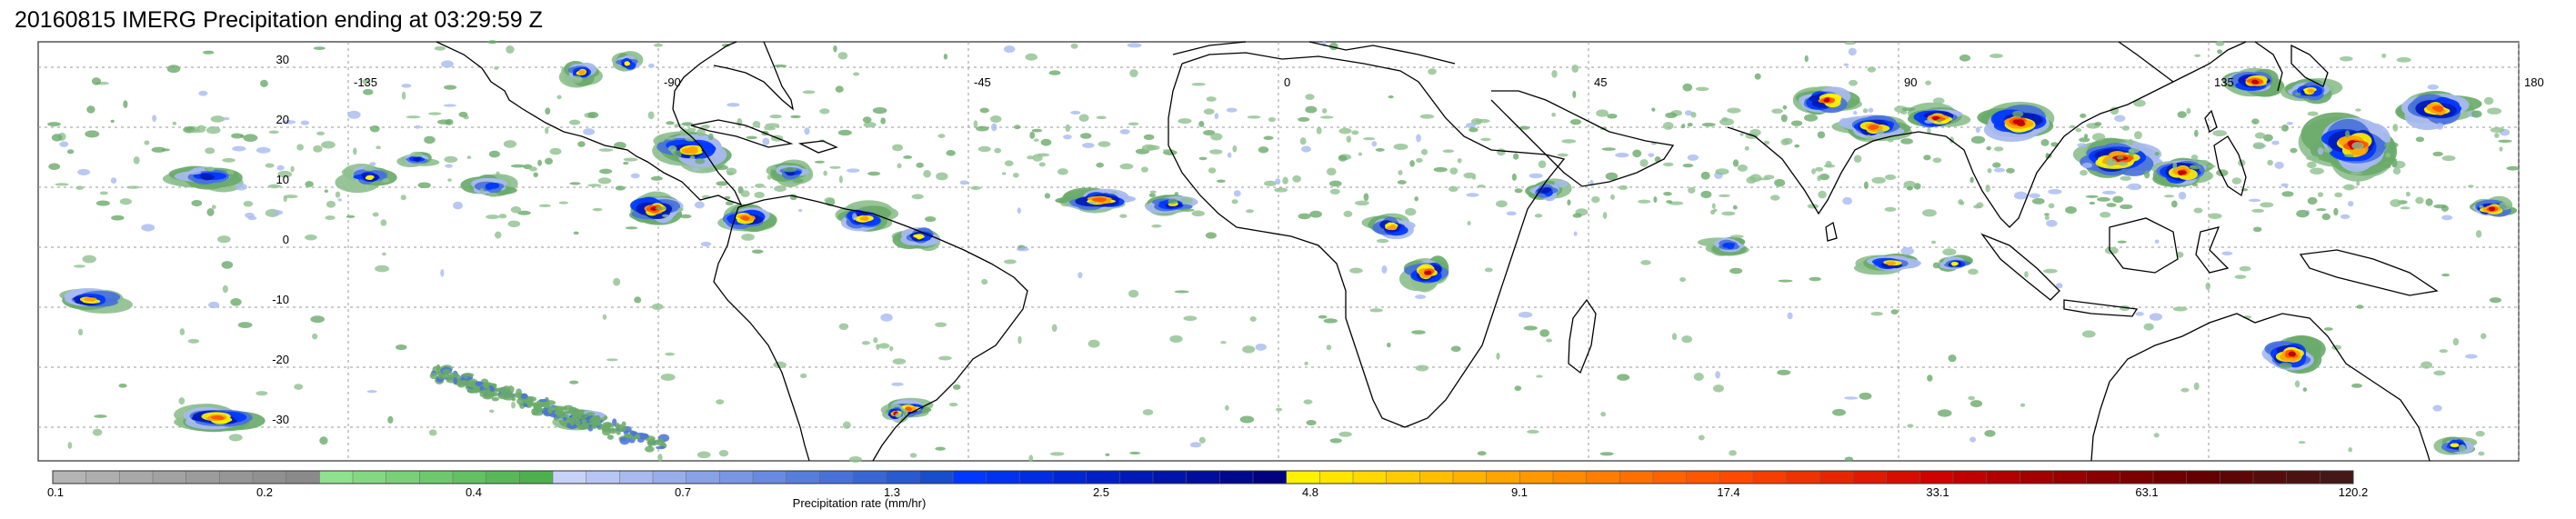 Image resolution: width=2576 pixels, height=519 pixels. What do you see at coordinates (1314, 53) in the screenshot?
I see `coastline-mediterranean` at bounding box center [1314, 53].